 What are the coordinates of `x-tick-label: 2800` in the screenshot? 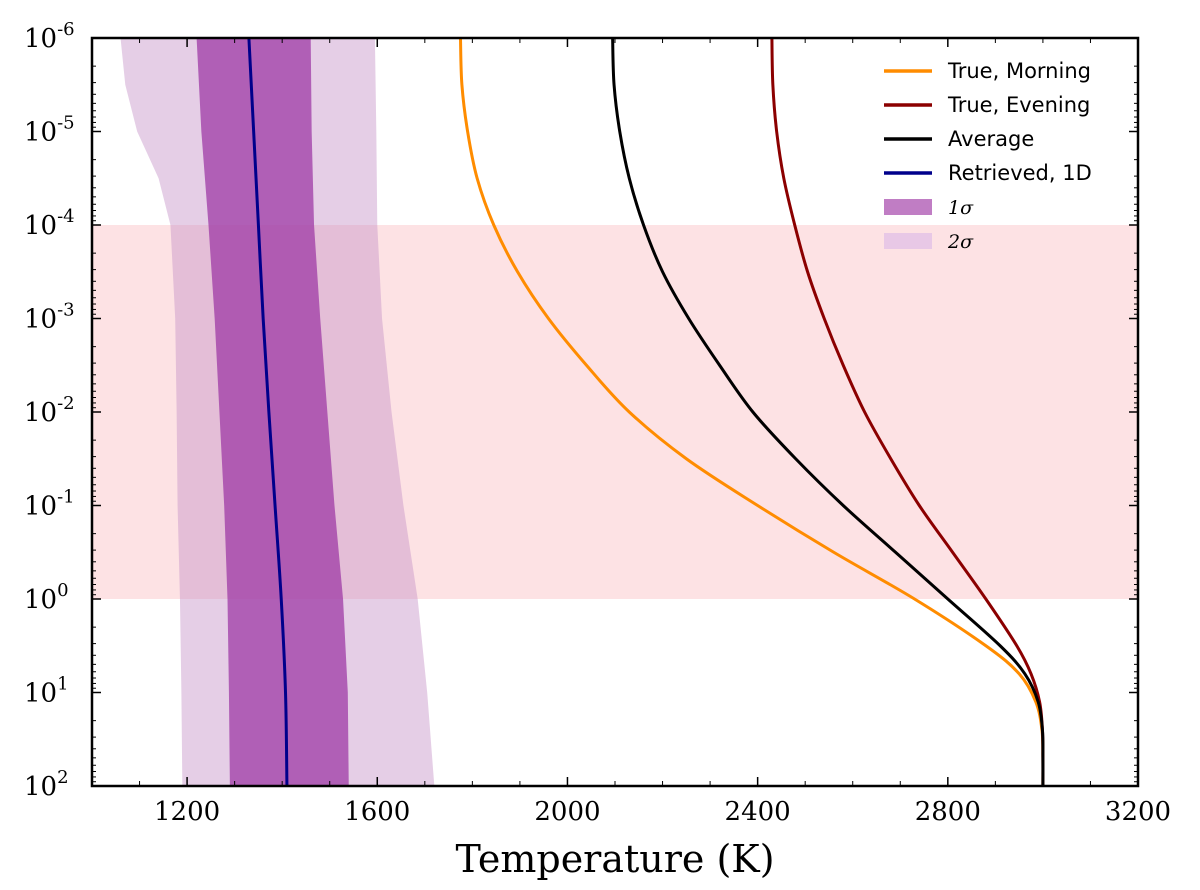 It's located at (948, 812).